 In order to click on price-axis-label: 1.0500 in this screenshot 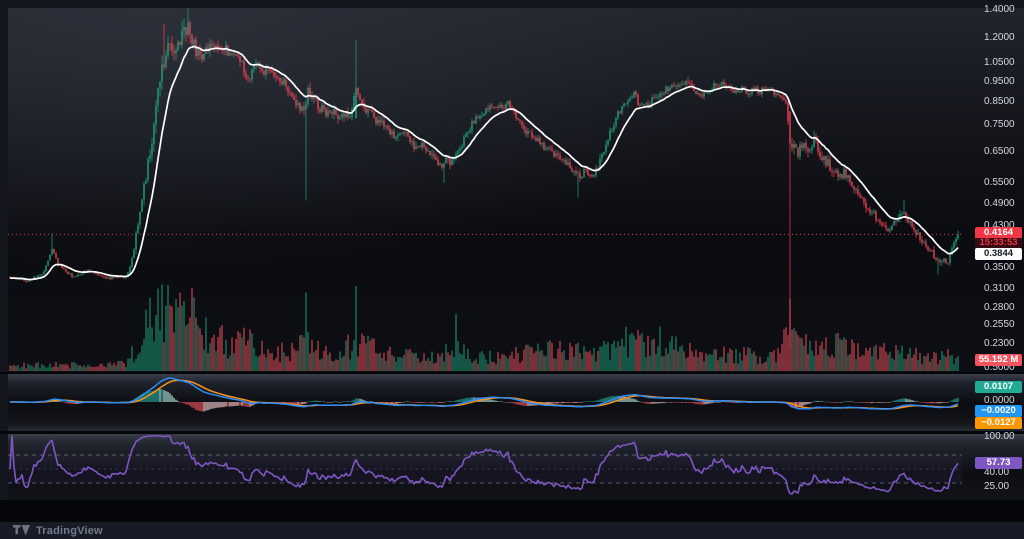, I will do `click(999, 62)`.